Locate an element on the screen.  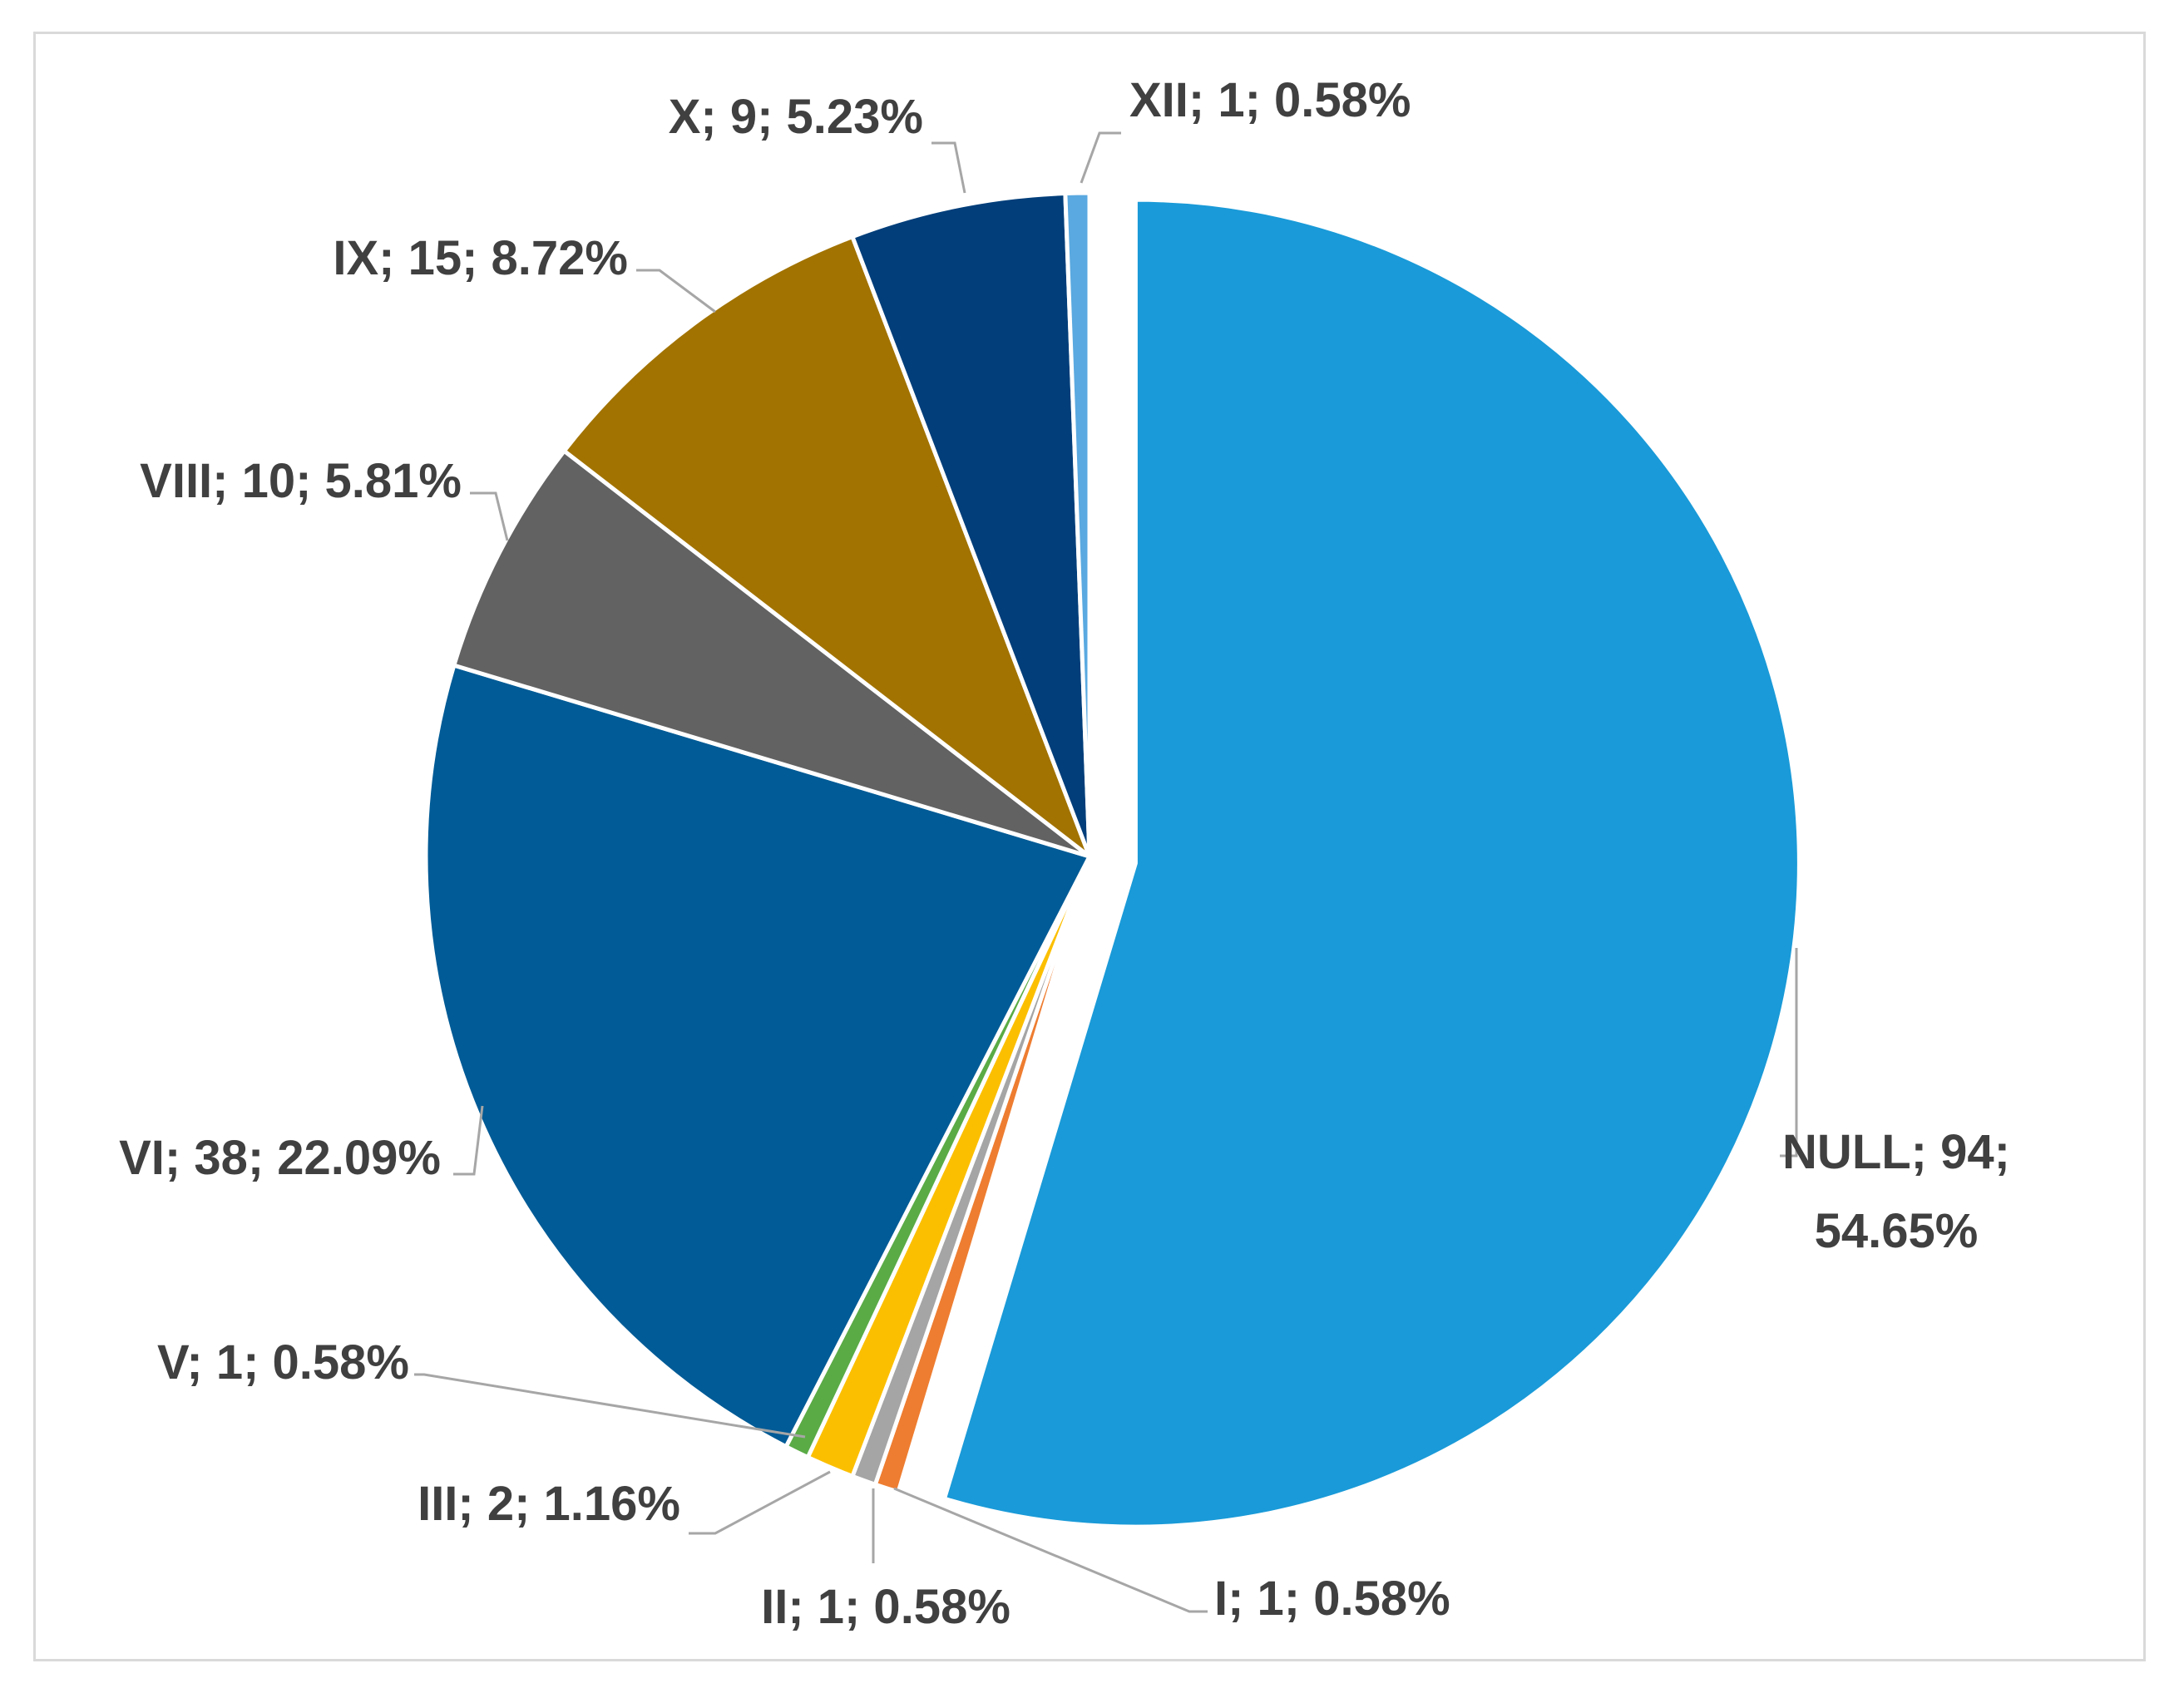
data-label-vi: VI; 38; 22.09% is located at coordinates (280, 1158).